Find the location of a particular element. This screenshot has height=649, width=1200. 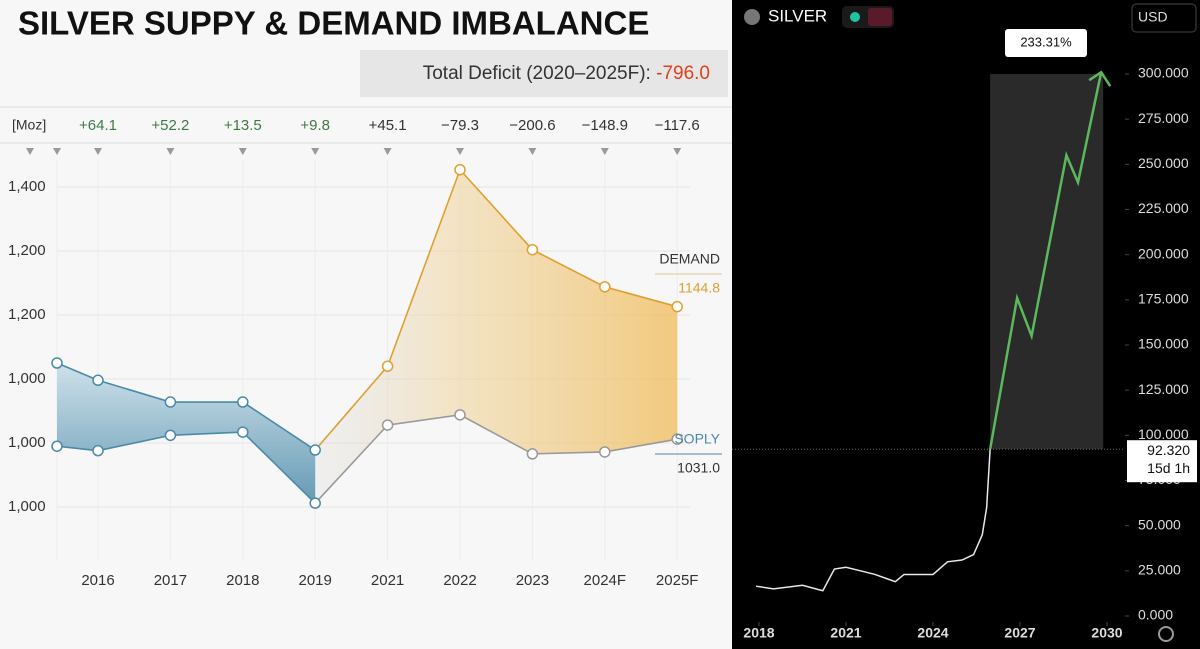

balance-label: +52.2 is located at coordinates (170, 125).